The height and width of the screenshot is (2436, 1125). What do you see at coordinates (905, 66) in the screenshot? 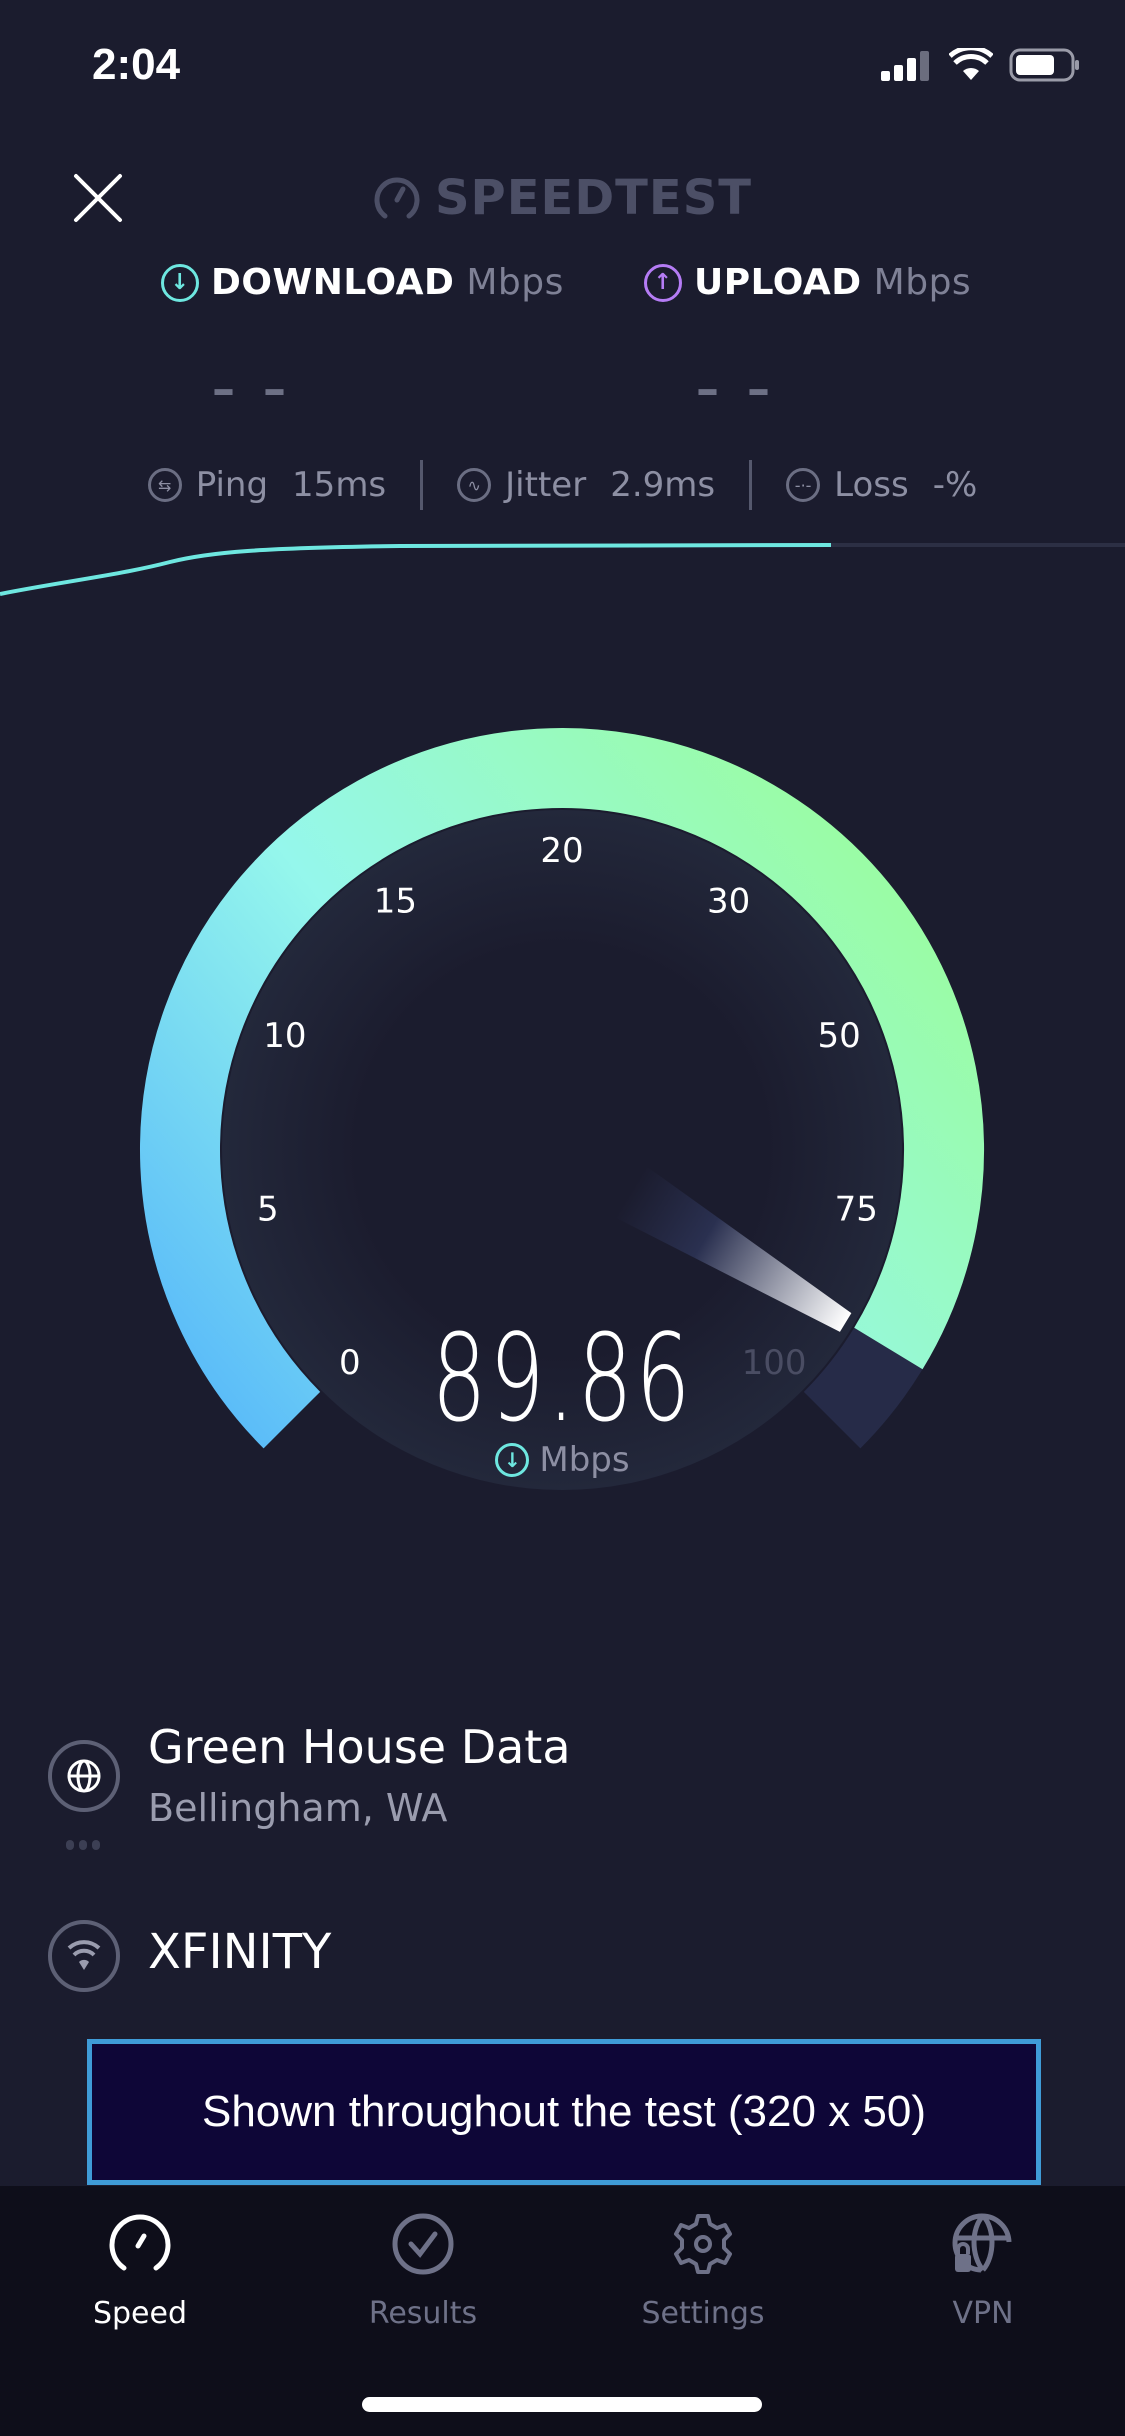
I see `cellular-signal-icon` at bounding box center [905, 66].